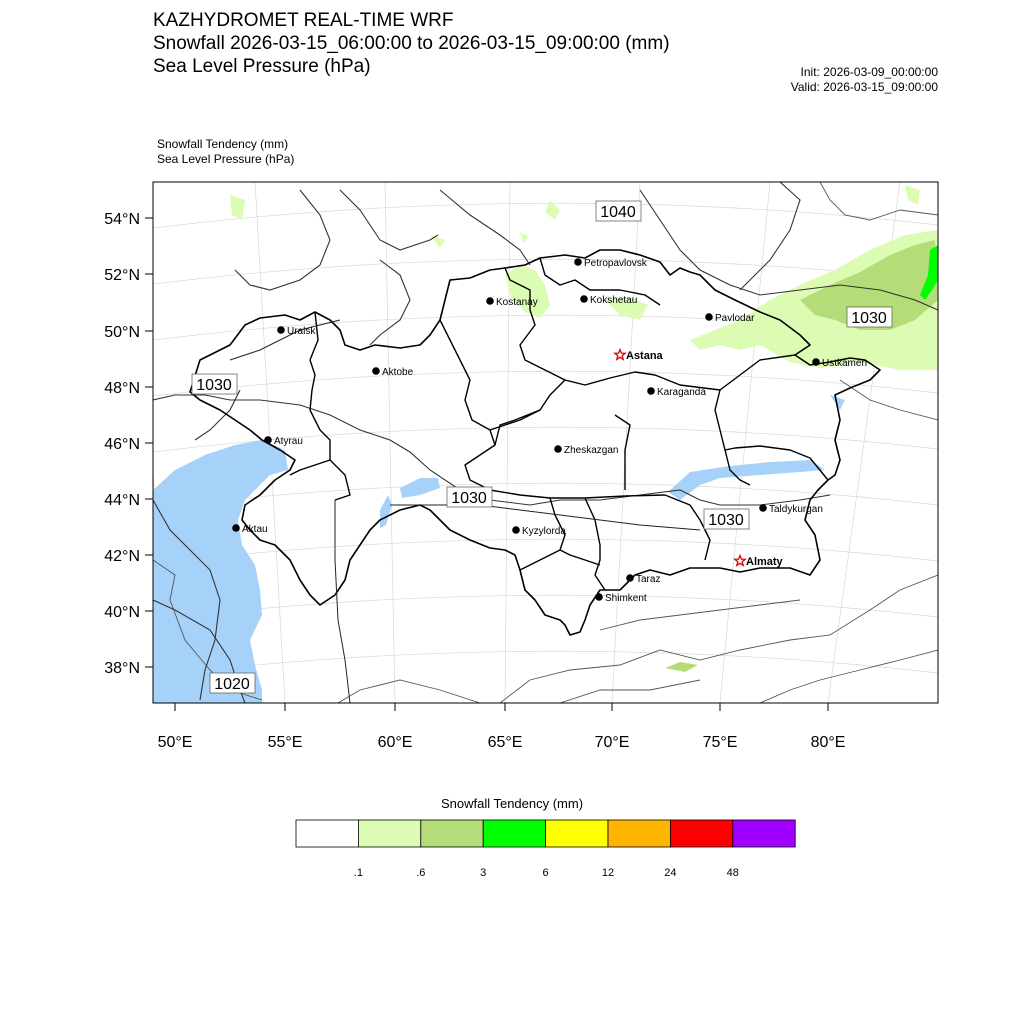 The image size is (1024, 1024). What do you see at coordinates (122, 275) in the screenshot?
I see `lat-label-52: 52°N` at bounding box center [122, 275].